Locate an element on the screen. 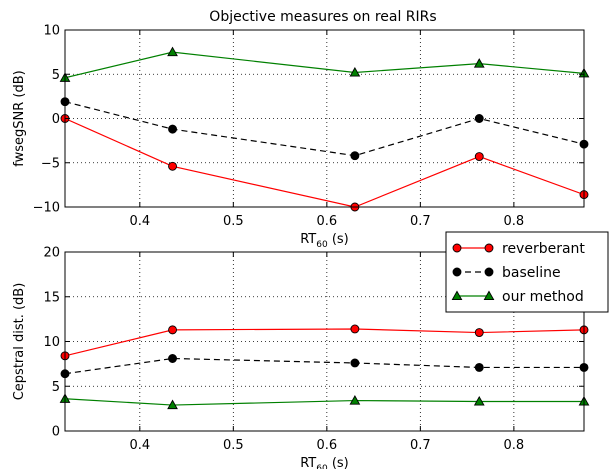 Image resolution: width=611 pixels, height=469 pixels. y-tick-label: −5 is located at coordinates (50, 163).